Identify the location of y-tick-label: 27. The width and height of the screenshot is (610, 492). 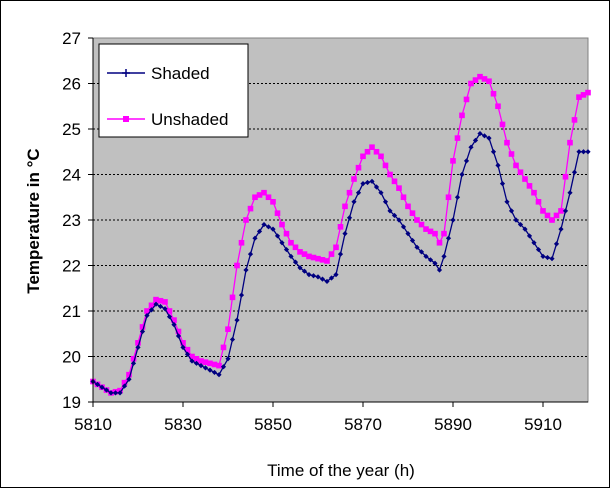
(71, 38).